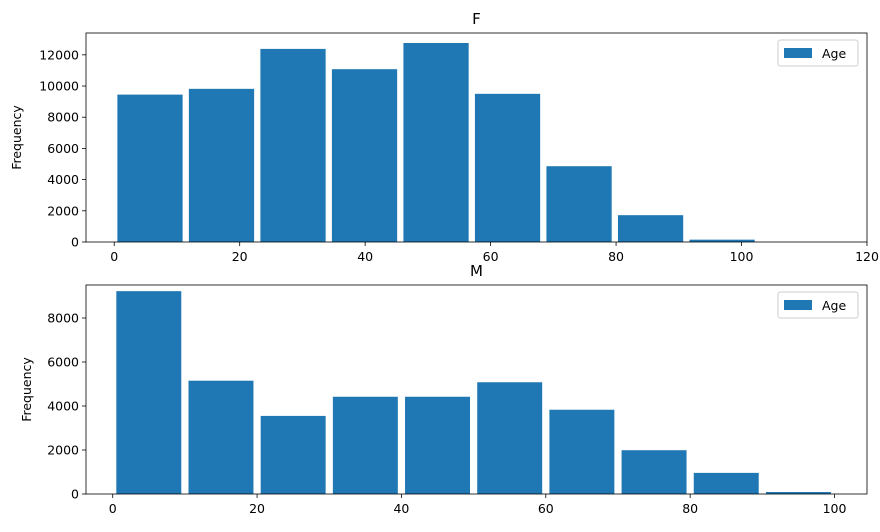 This screenshot has width=880, height=532. Describe the element at coordinates (476, 19) in the screenshot. I see `chart-title: F` at that location.